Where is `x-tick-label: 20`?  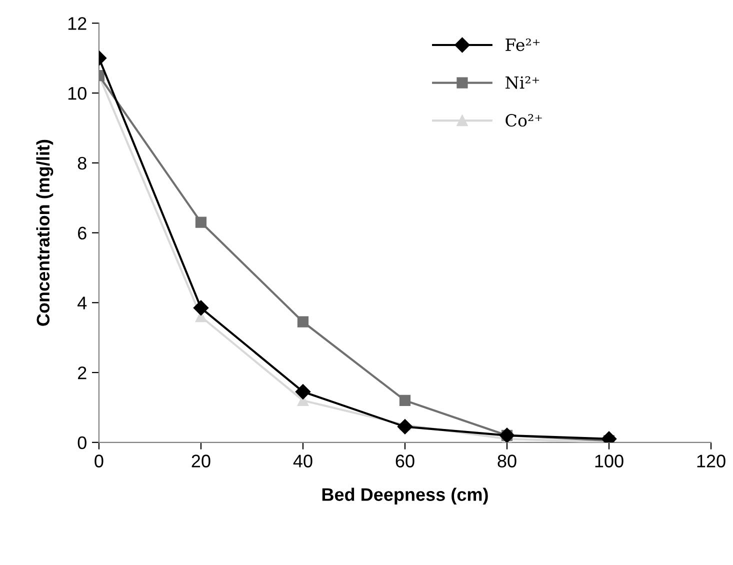 x-tick-label: 20 is located at coordinates (201, 461).